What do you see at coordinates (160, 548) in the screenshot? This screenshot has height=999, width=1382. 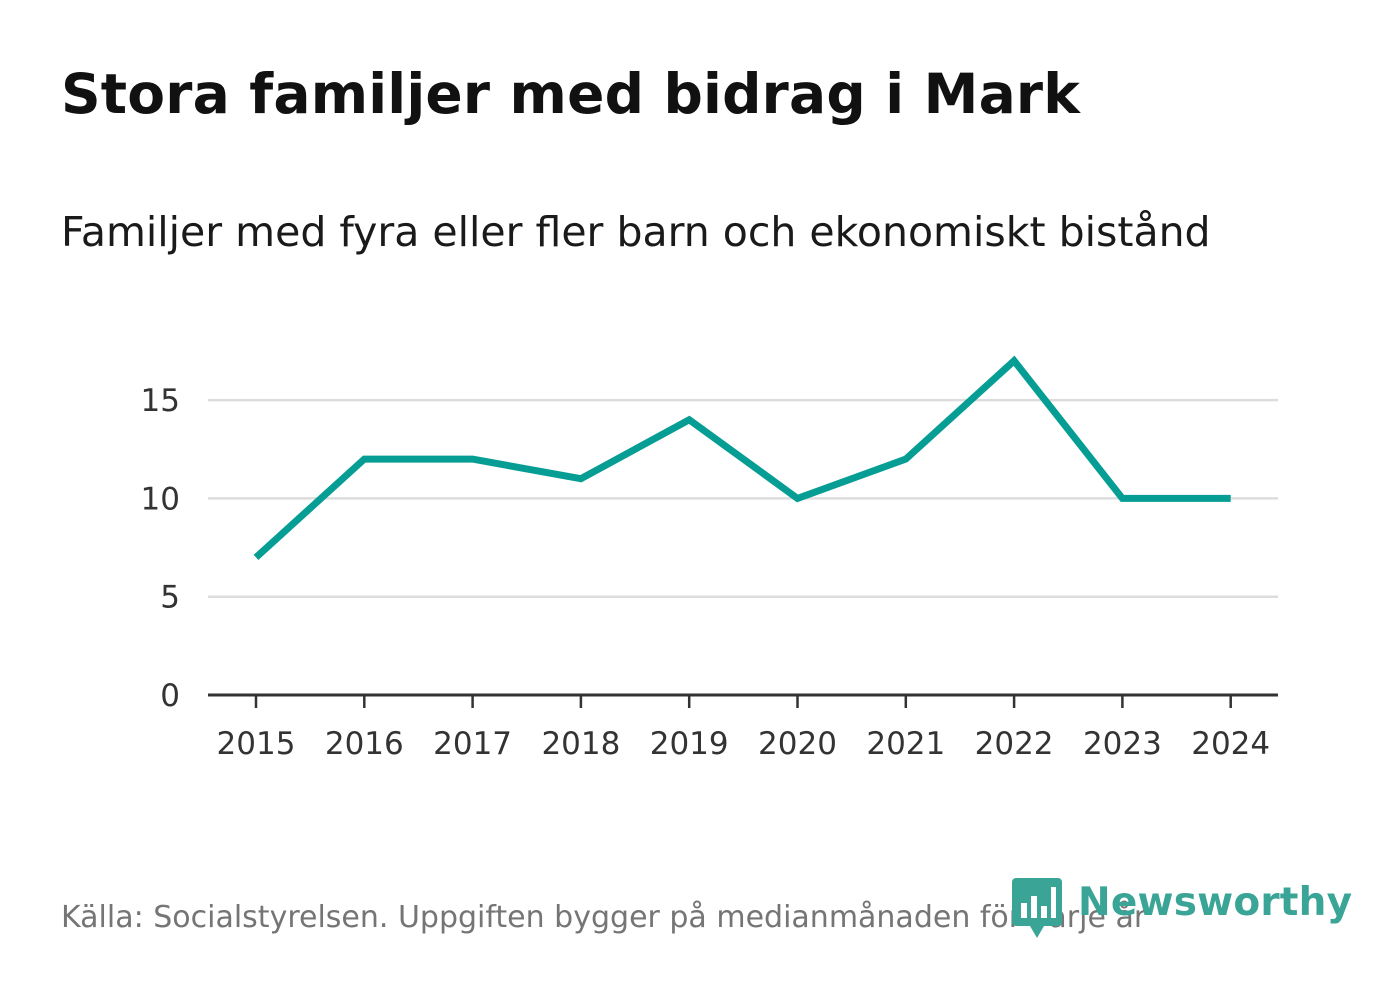 I see `y-axis: 0 5 10 15` at bounding box center [160, 548].